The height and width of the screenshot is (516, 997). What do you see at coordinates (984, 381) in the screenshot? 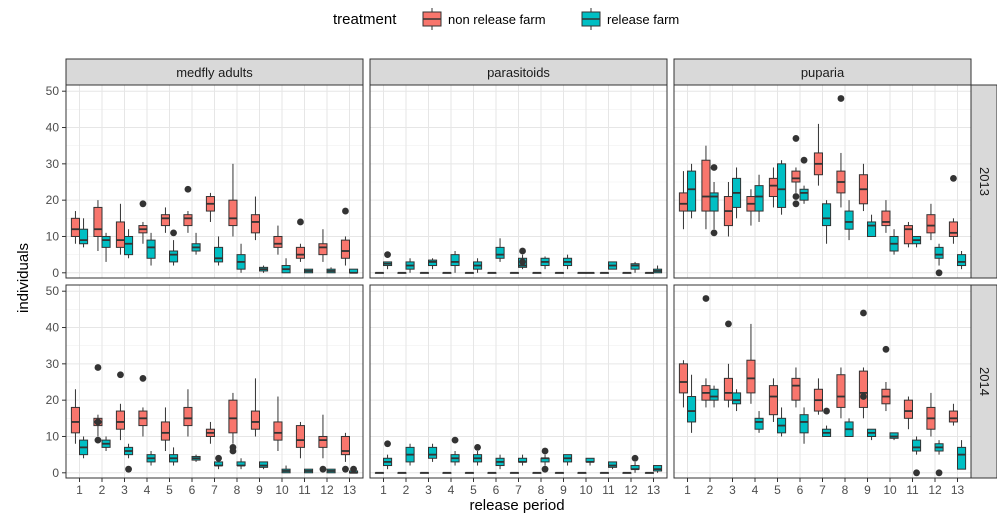
I see `strip-row-label-2014: 2014` at bounding box center [984, 381].